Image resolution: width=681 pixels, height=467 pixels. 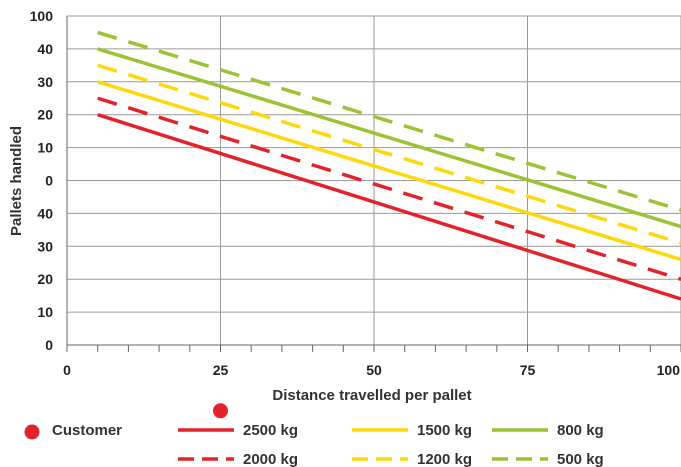 I want to click on data-points, so click(x=220, y=411).